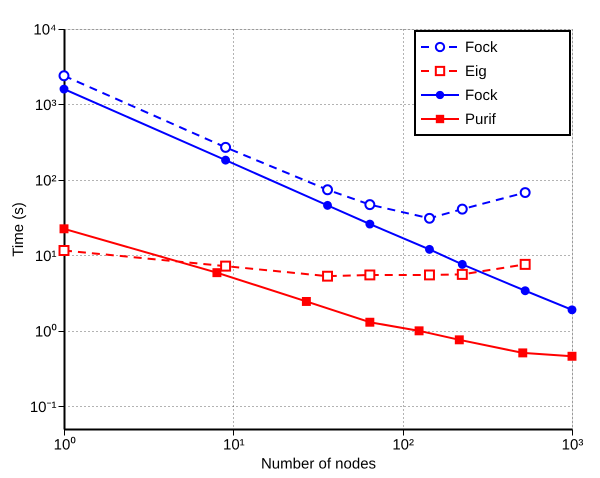 This screenshot has height=478, width=600. Describe the element at coordinates (44, 30) in the screenshot. I see `y-tick-label: 10⁴` at that location.